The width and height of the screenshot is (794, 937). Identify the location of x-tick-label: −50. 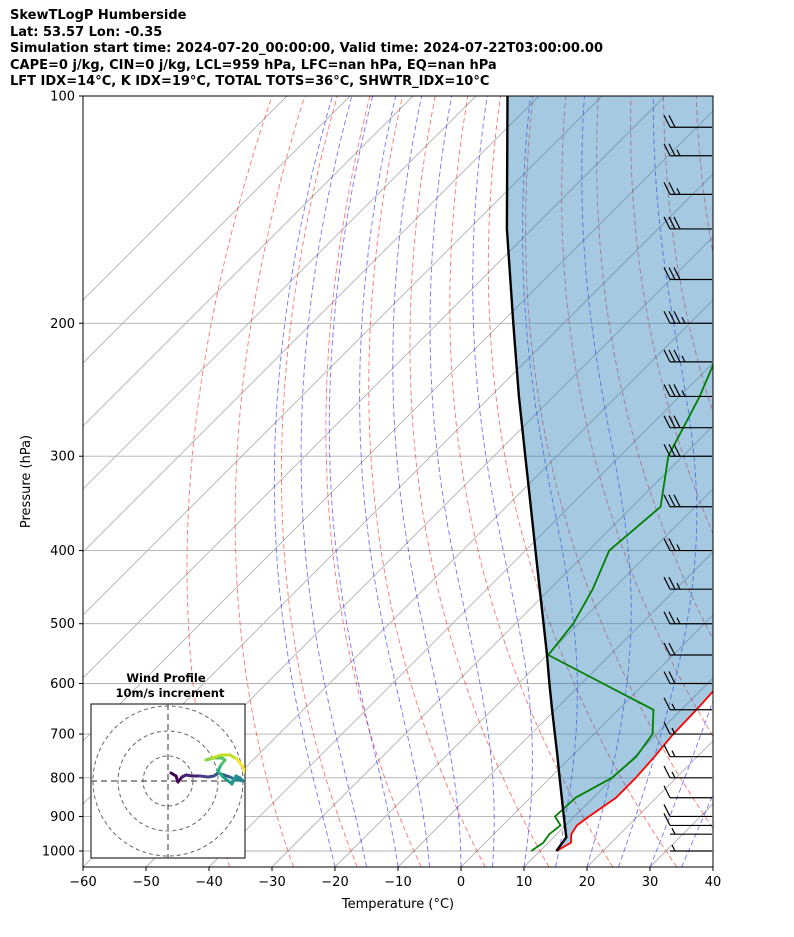
(145, 882).